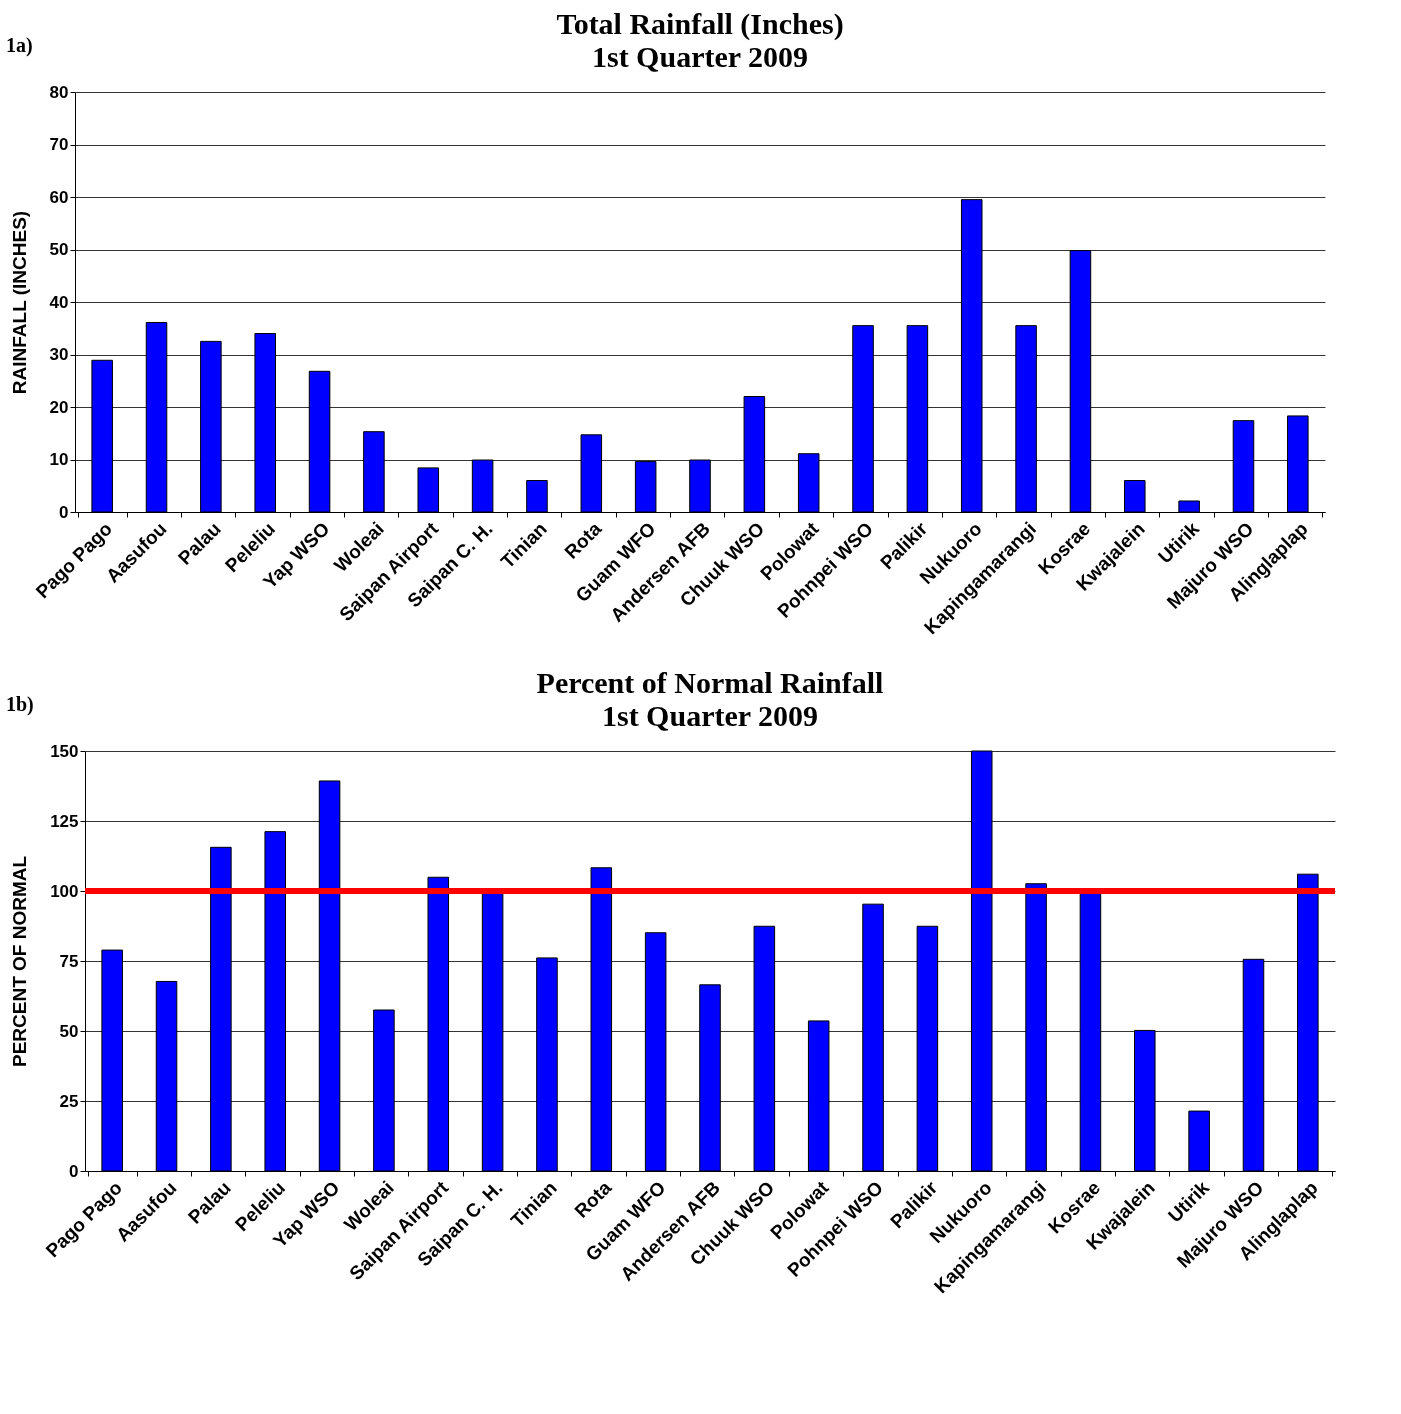 This screenshot has width=1401, height=1414. I want to click on text: 1b), so click(20, 704).